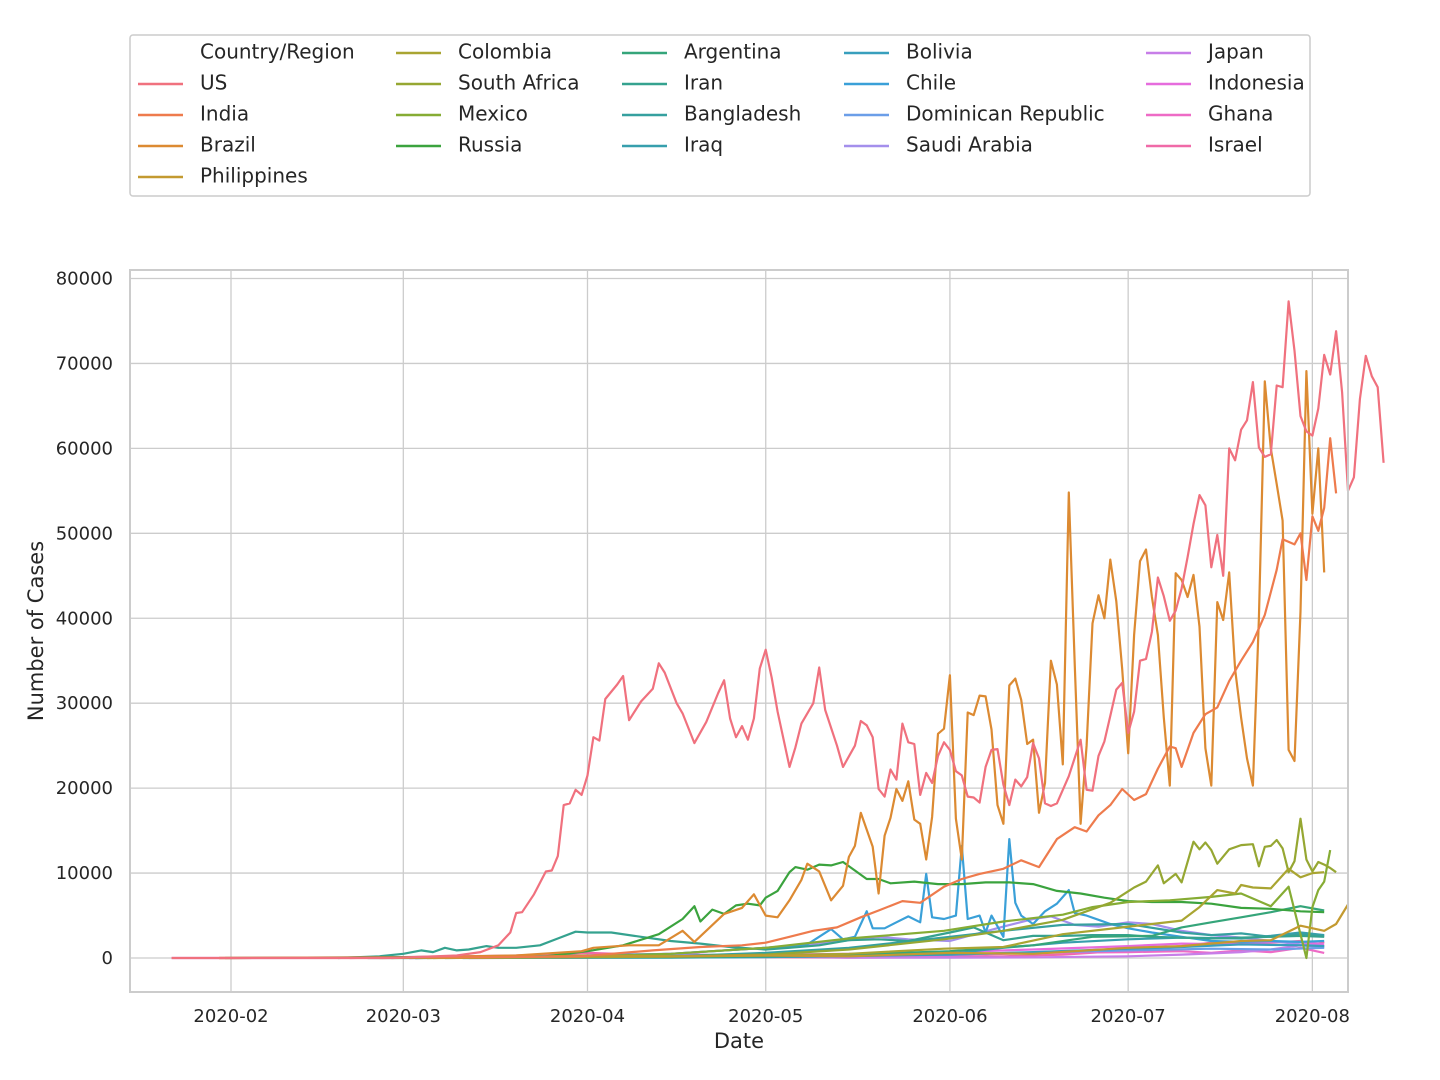  Describe the element at coordinates (1240, 114) in the screenshot. I see `legend-label: Ghana` at that location.